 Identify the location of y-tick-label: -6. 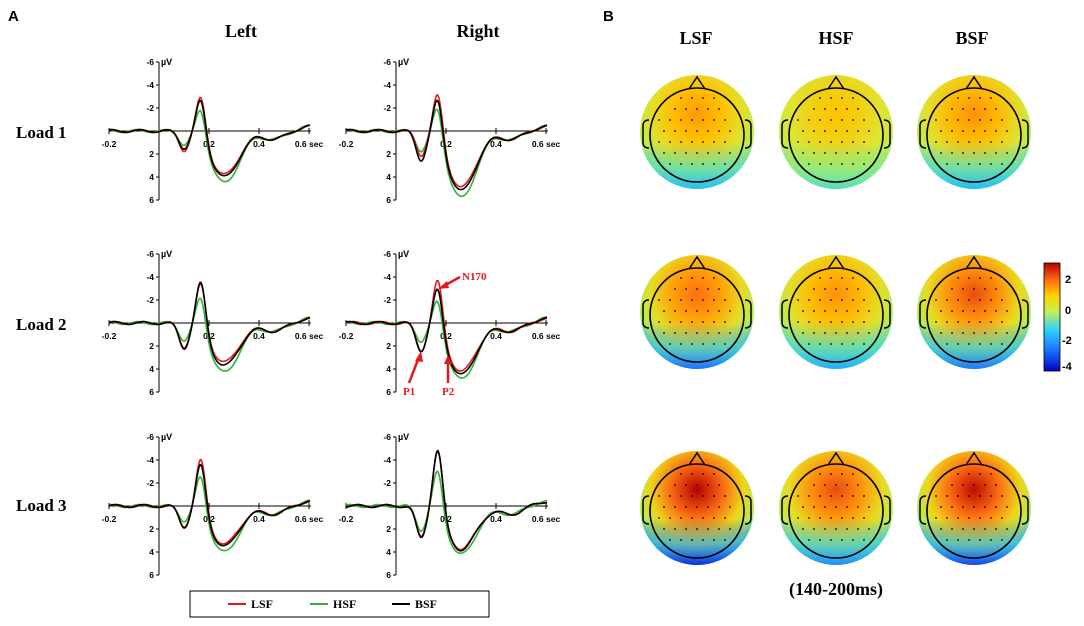
(150, 437).